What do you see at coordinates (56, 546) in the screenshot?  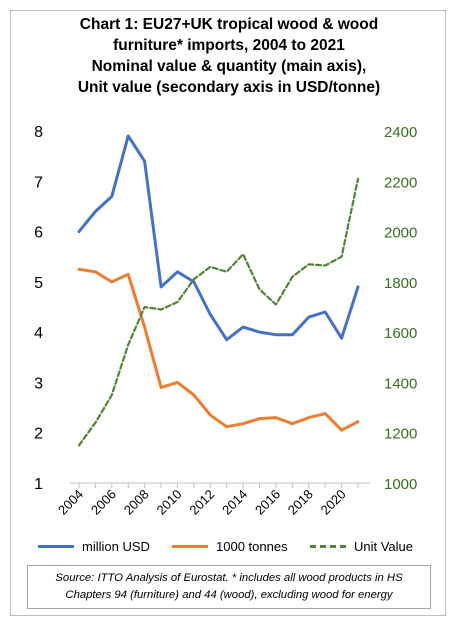 I see `legend-swatch-million-usd` at bounding box center [56, 546].